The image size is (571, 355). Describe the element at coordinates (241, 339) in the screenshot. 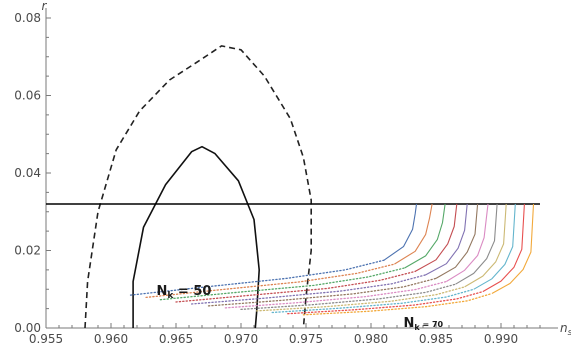

I see `x-tick-label: 0.970` at that location.